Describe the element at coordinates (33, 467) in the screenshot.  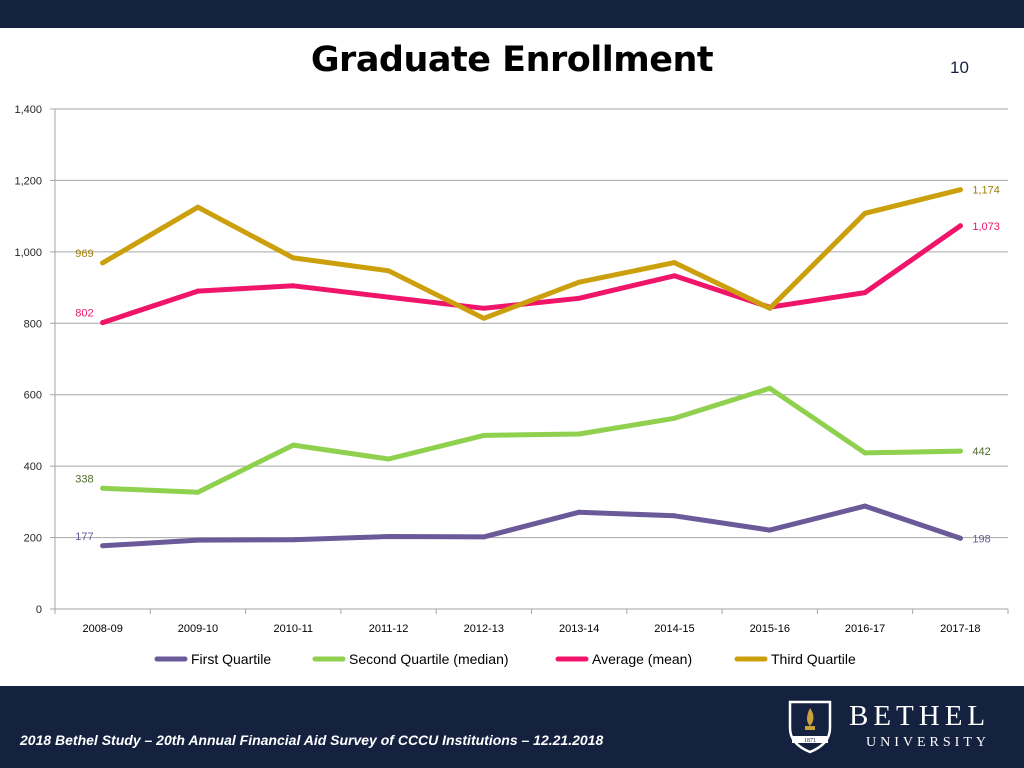
I see `y-tick-label: 400` at that location.